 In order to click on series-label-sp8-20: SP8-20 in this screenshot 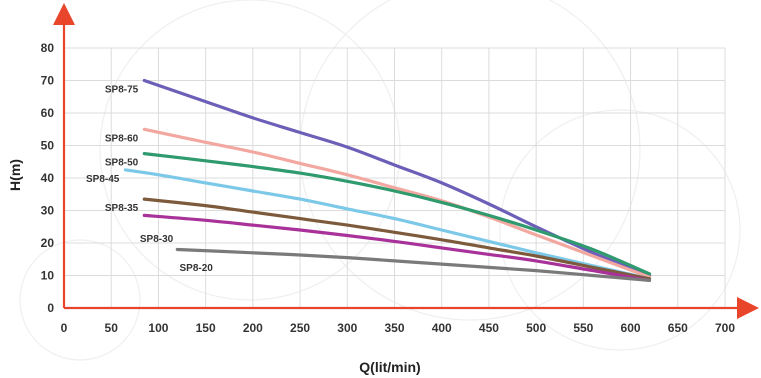, I will do `click(197, 268)`.